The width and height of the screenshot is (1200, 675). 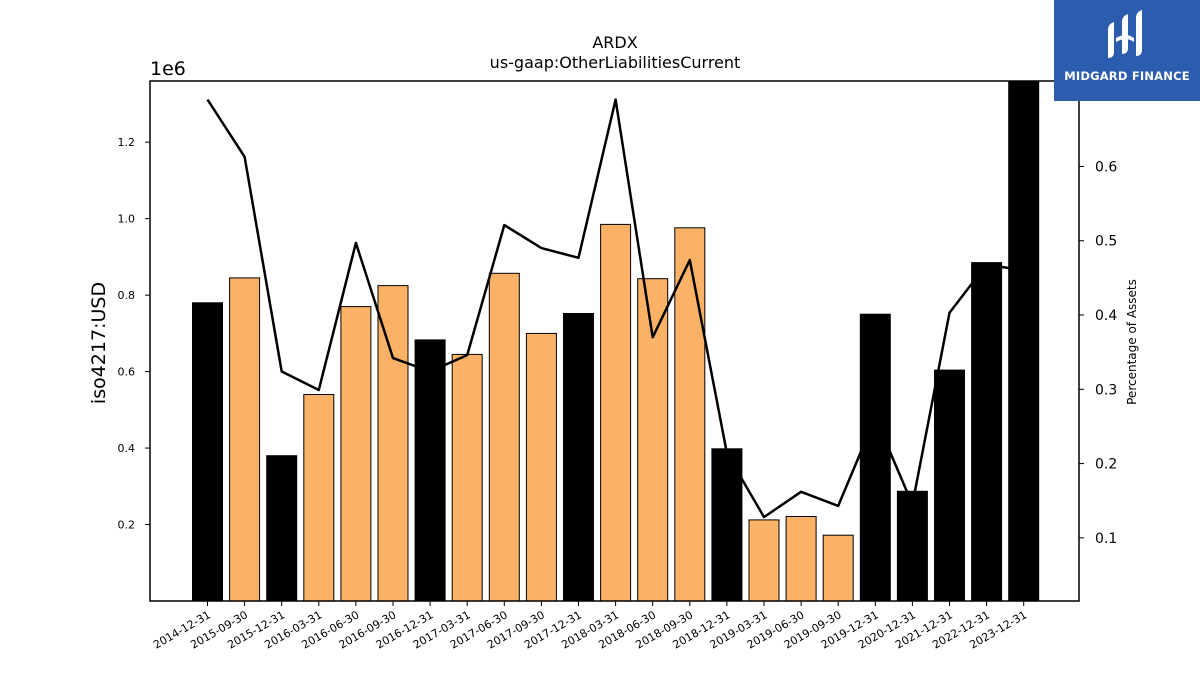 I want to click on y2-tick-label: 0.6, so click(x=1106, y=167).